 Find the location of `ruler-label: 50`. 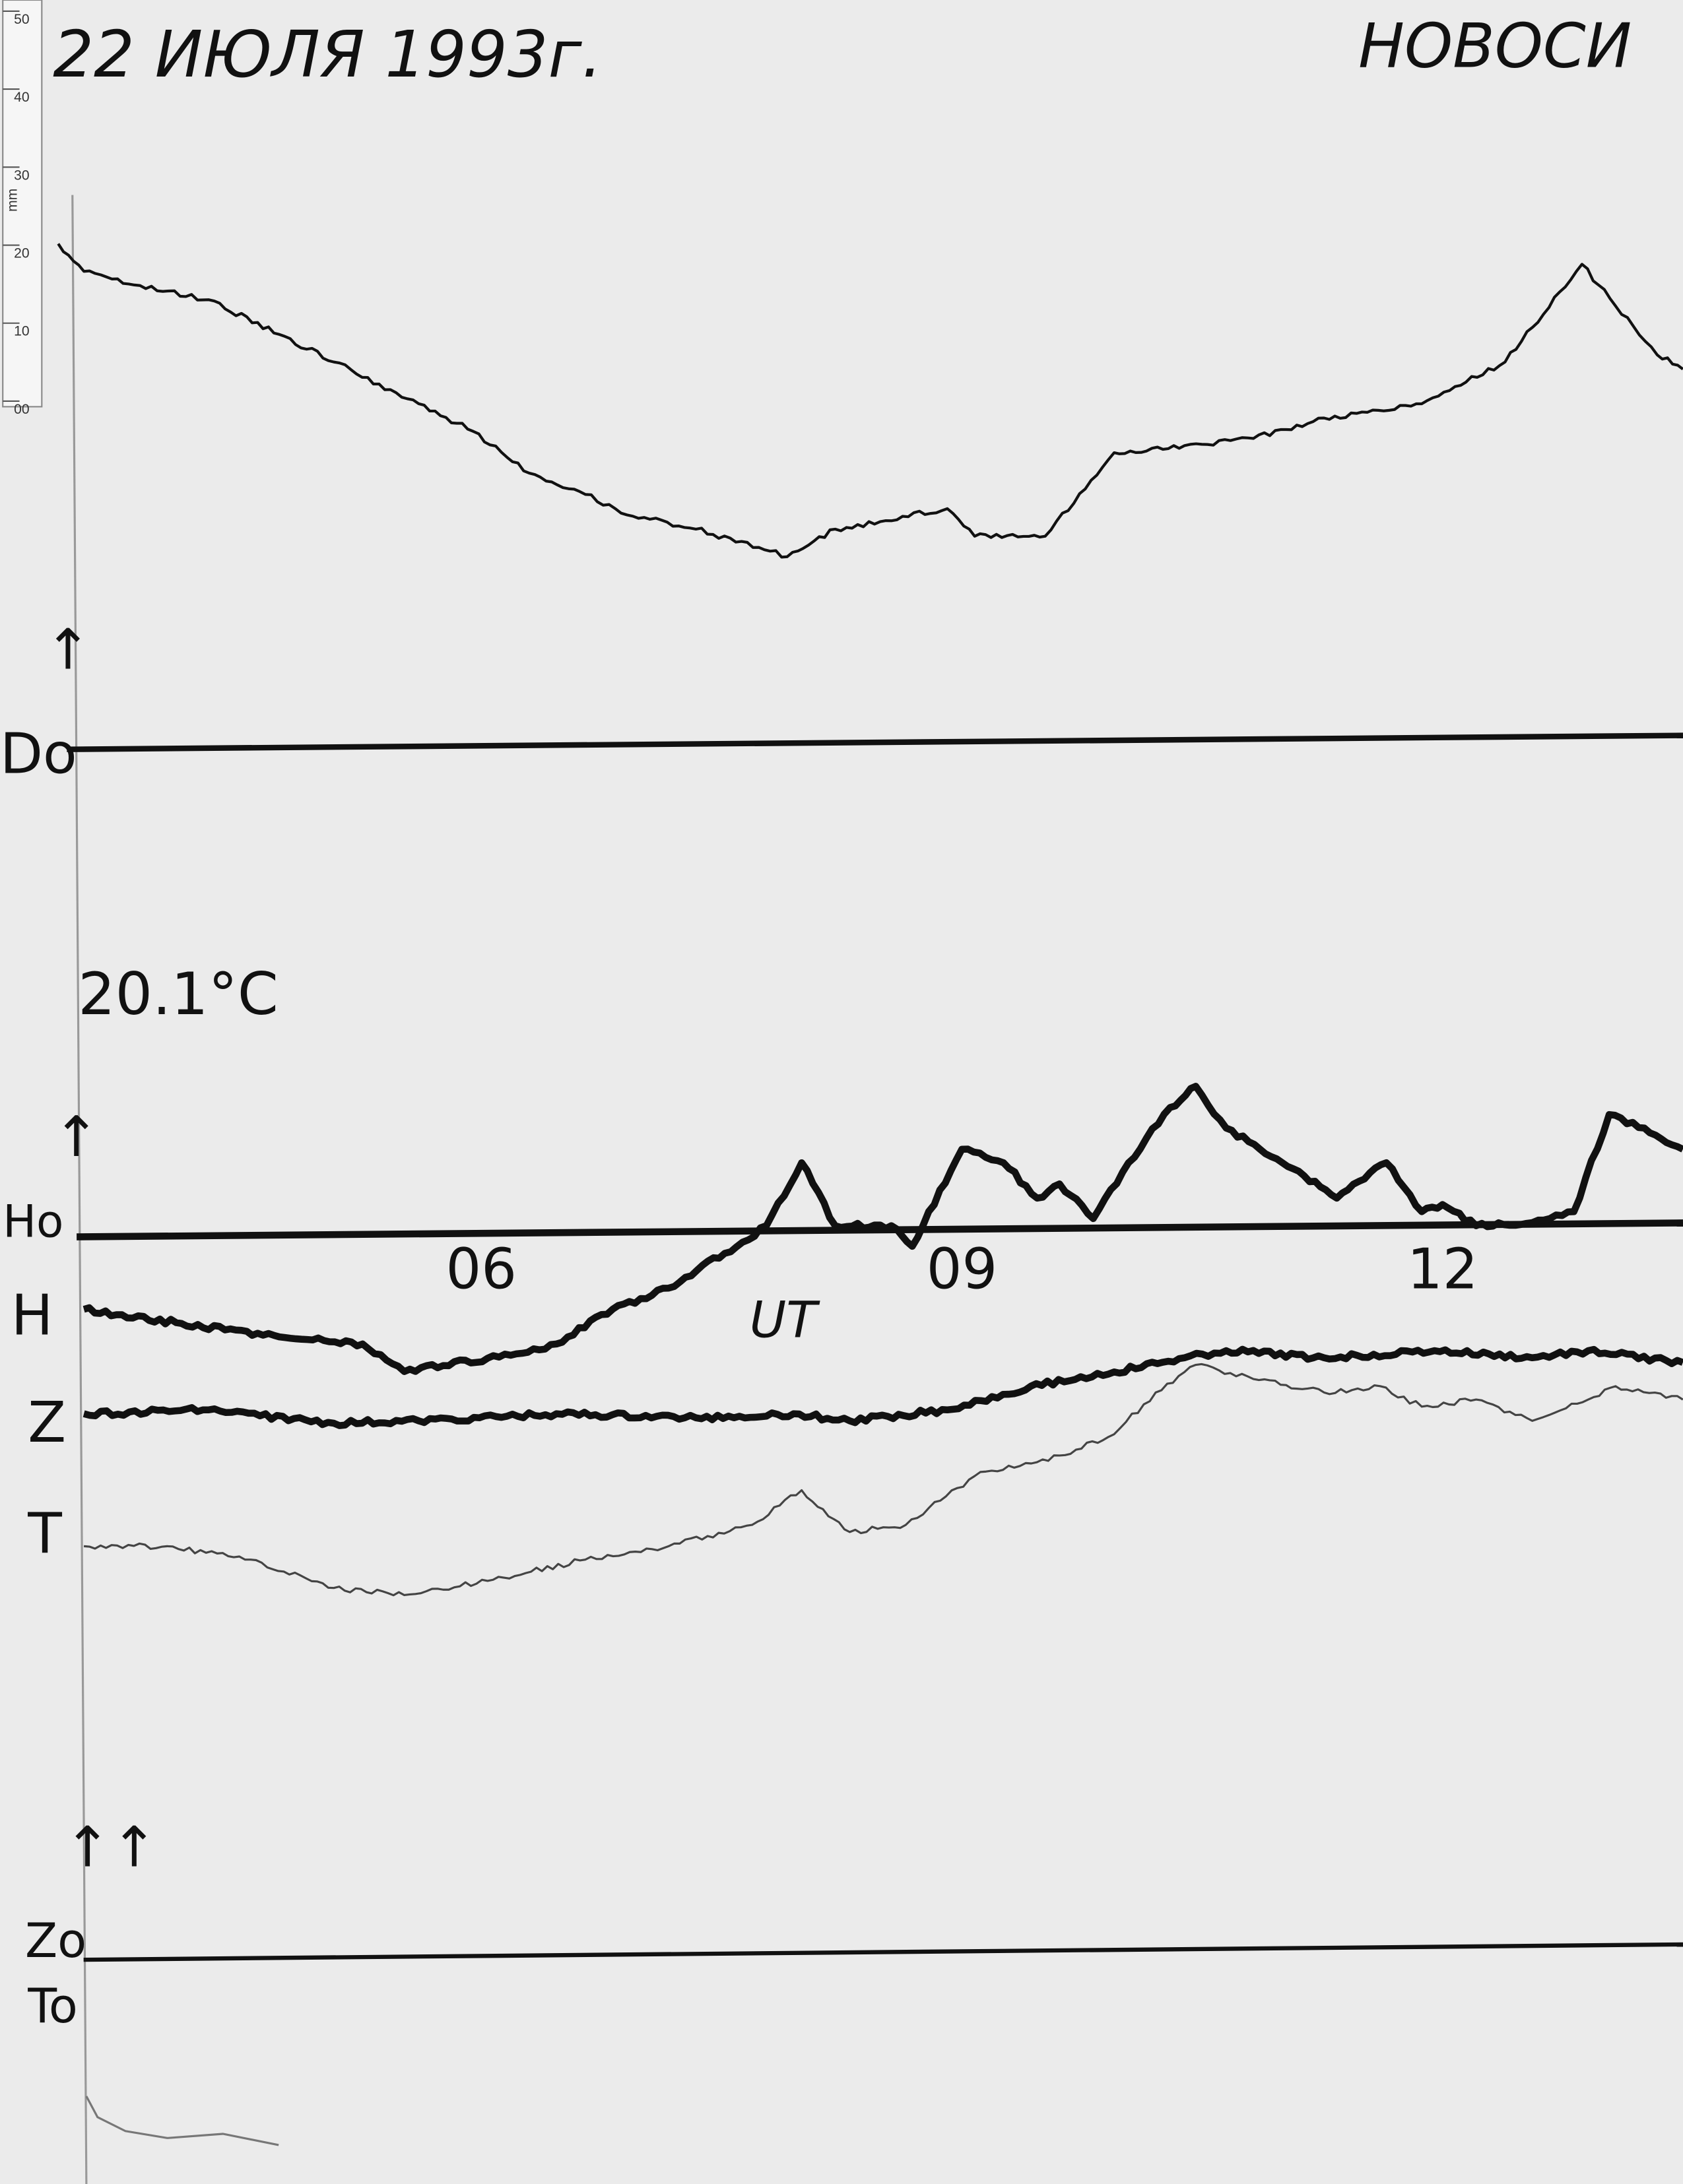

ruler-label: 50 is located at coordinates (22, 19).